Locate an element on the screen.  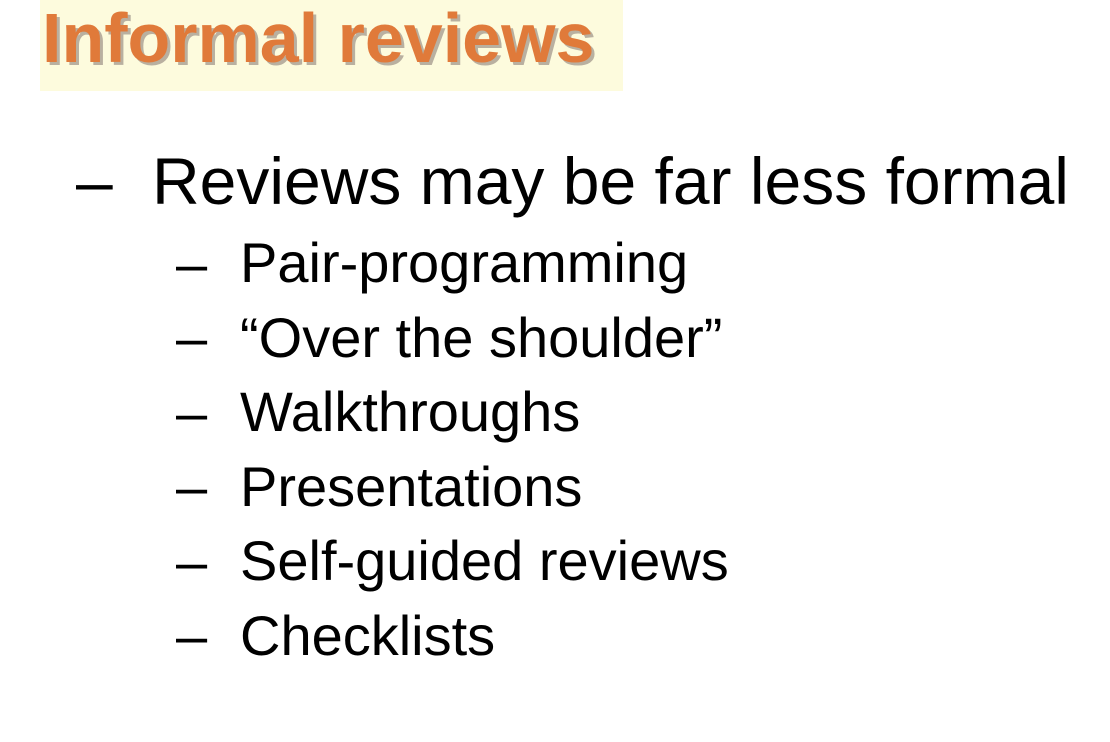
sub-bullet-text: Walkthroughs is located at coordinates (410, 412).